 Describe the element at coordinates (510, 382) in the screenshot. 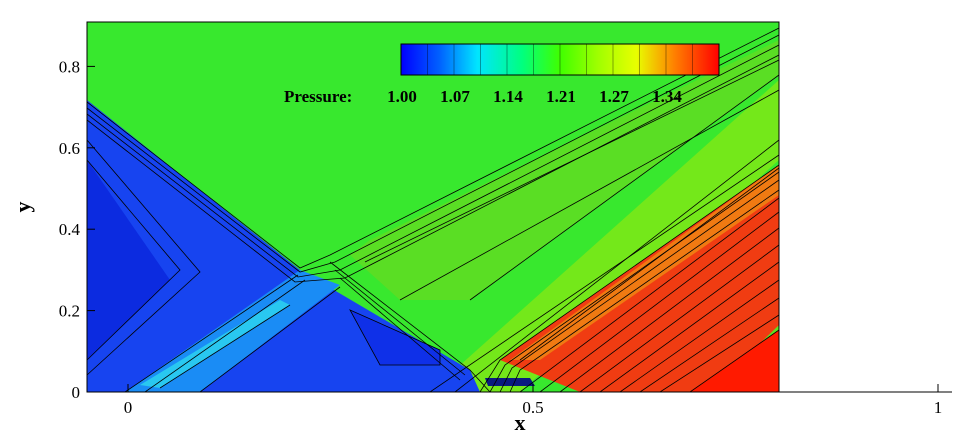

I see `bottom-dark-patch` at that location.